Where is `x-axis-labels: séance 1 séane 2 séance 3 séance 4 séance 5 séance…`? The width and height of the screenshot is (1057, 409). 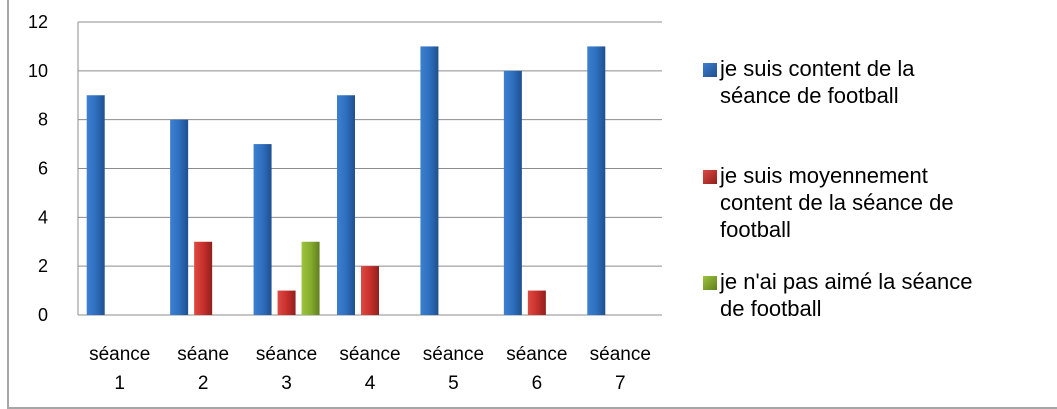 x-axis-labels: séance 1 séane 2 séance 3 séance 4 séance 5 séance… is located at coordinates (370, 369).